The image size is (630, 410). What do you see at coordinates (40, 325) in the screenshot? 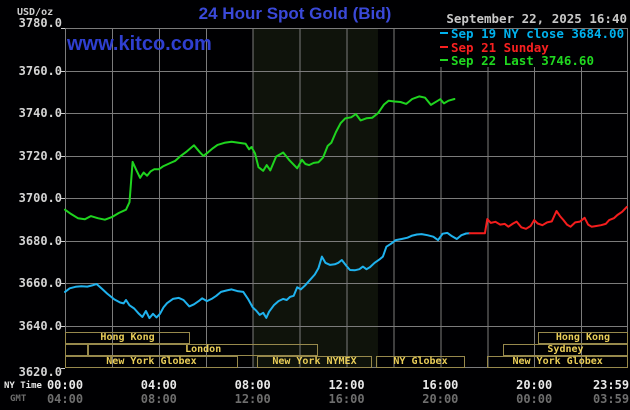
I see `y-axis-label: 3640.0` at bounding box center [40, 325].